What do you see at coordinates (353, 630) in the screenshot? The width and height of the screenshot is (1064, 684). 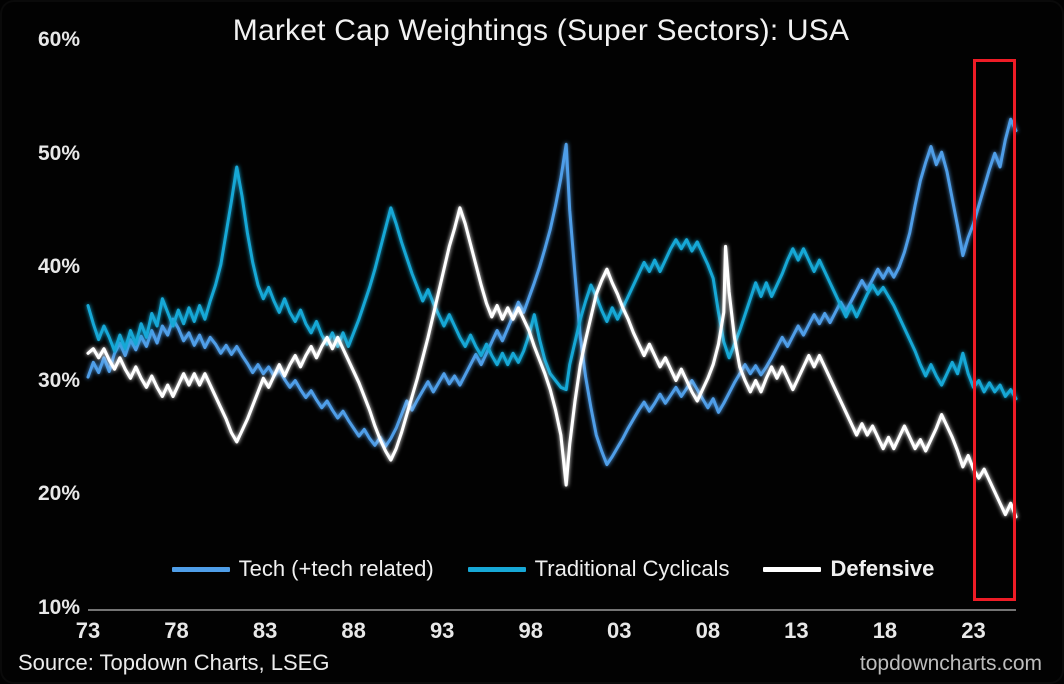 I see `x-axis-tick-88: 88` at bounding box center [353, 630].